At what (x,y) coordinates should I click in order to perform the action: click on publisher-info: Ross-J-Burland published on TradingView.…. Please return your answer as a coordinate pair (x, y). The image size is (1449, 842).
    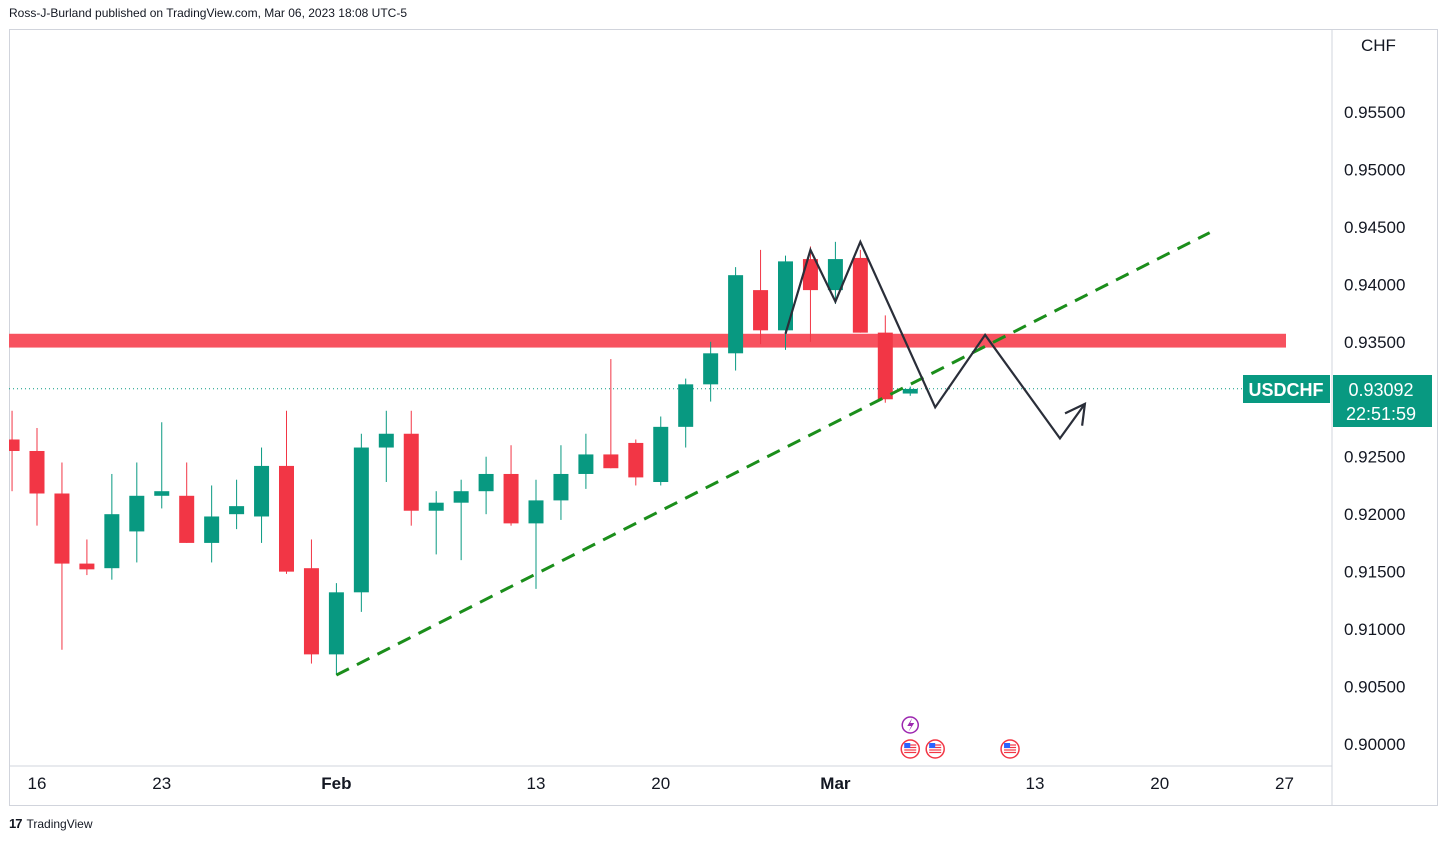
    Looking at the image, I should click on (208, 13).